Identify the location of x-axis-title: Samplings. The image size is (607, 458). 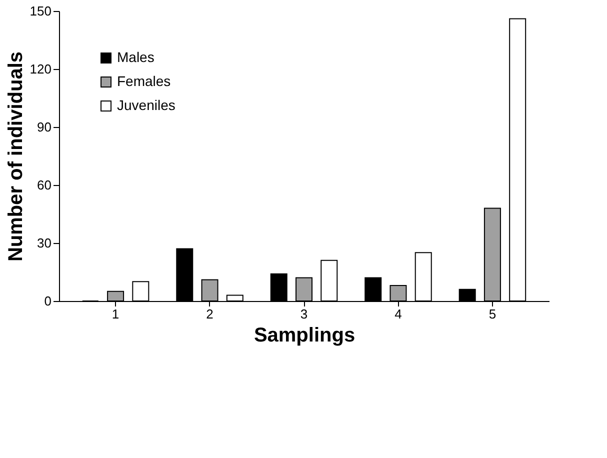
(305, 335).